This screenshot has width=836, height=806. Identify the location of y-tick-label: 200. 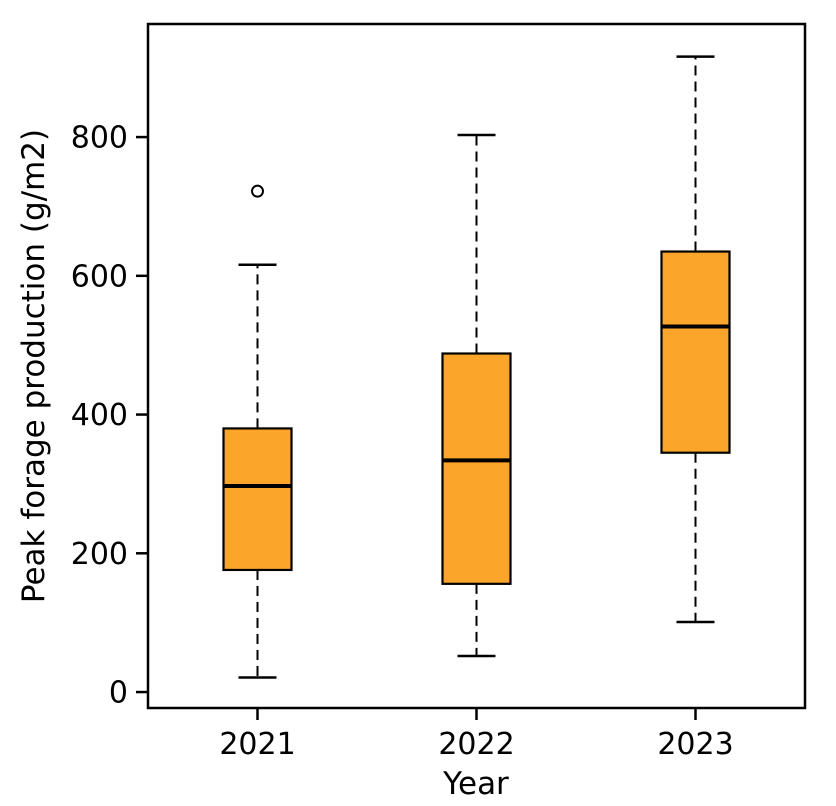
(99, 554).